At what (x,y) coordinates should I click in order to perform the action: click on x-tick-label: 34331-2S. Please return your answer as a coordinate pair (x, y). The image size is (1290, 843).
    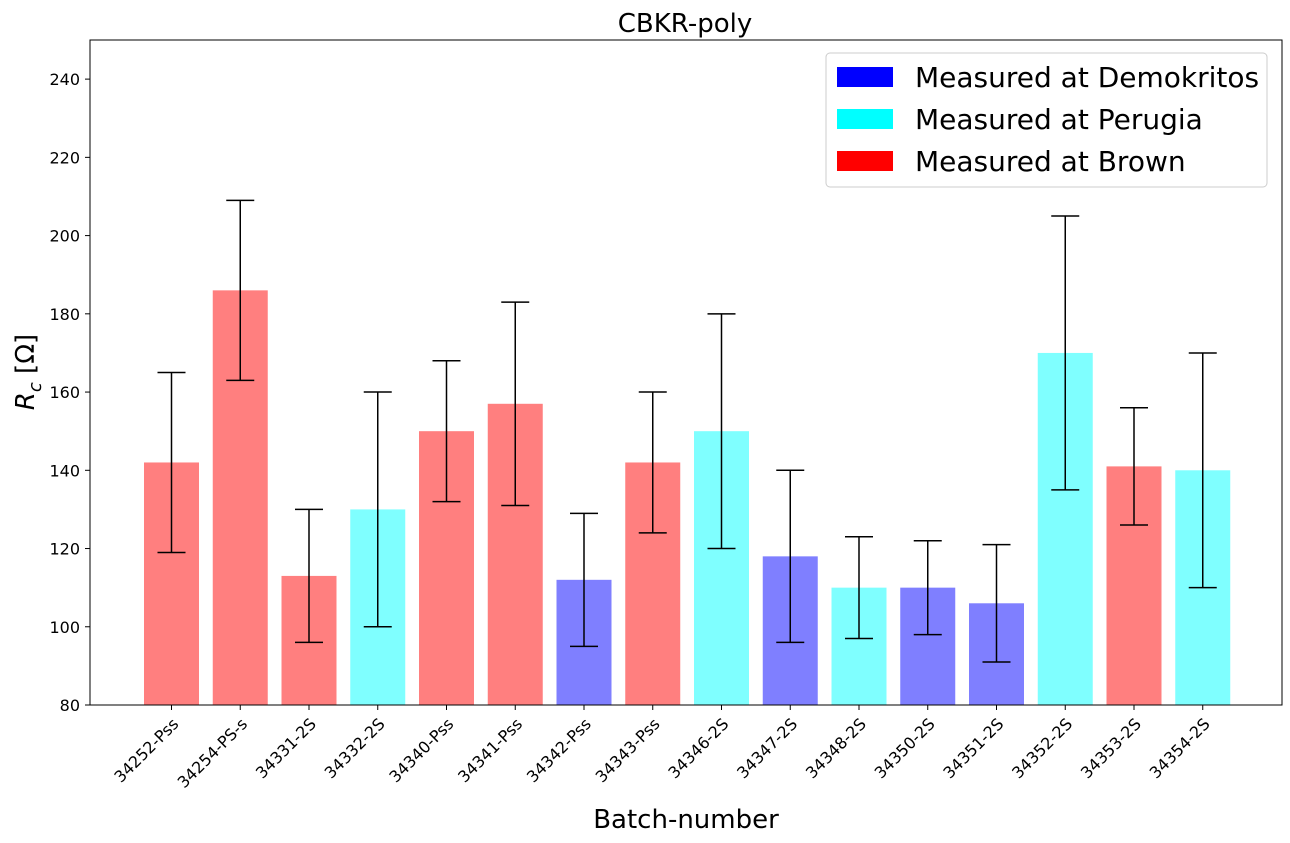
    Looking at the image, I should click on (286, 748).